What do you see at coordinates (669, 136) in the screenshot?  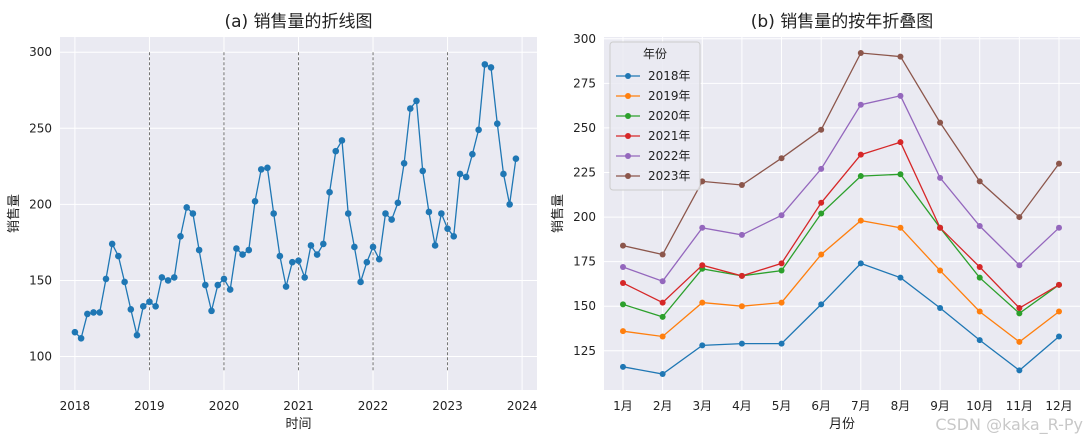 I see `legend-entry-label: 2021年` at bounding box center [669, 136].